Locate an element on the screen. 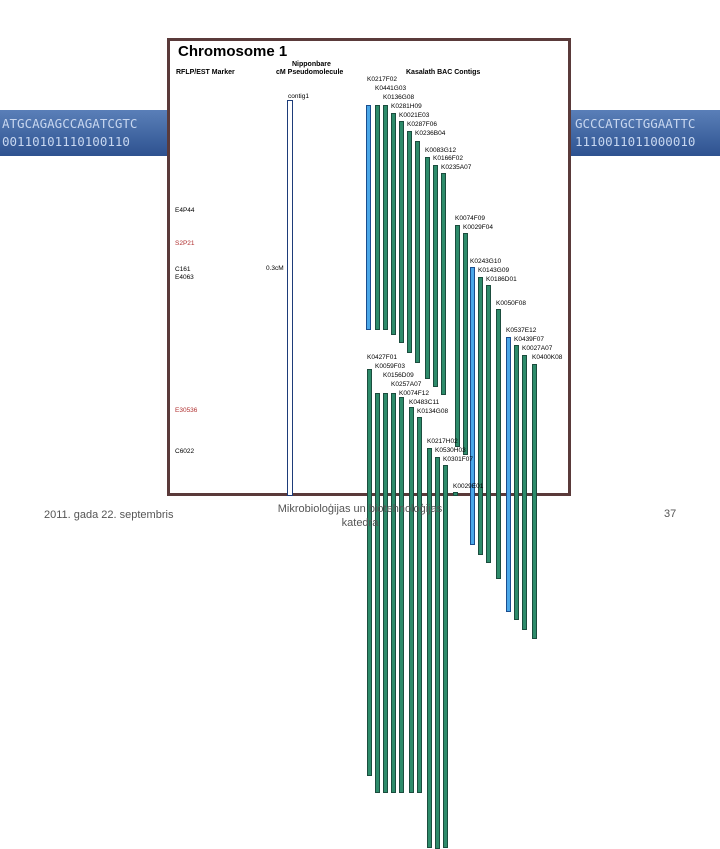 The height and width of the screenshot is (849, 720). cm-label: 0.3cM is located at coordinates (275, 268).